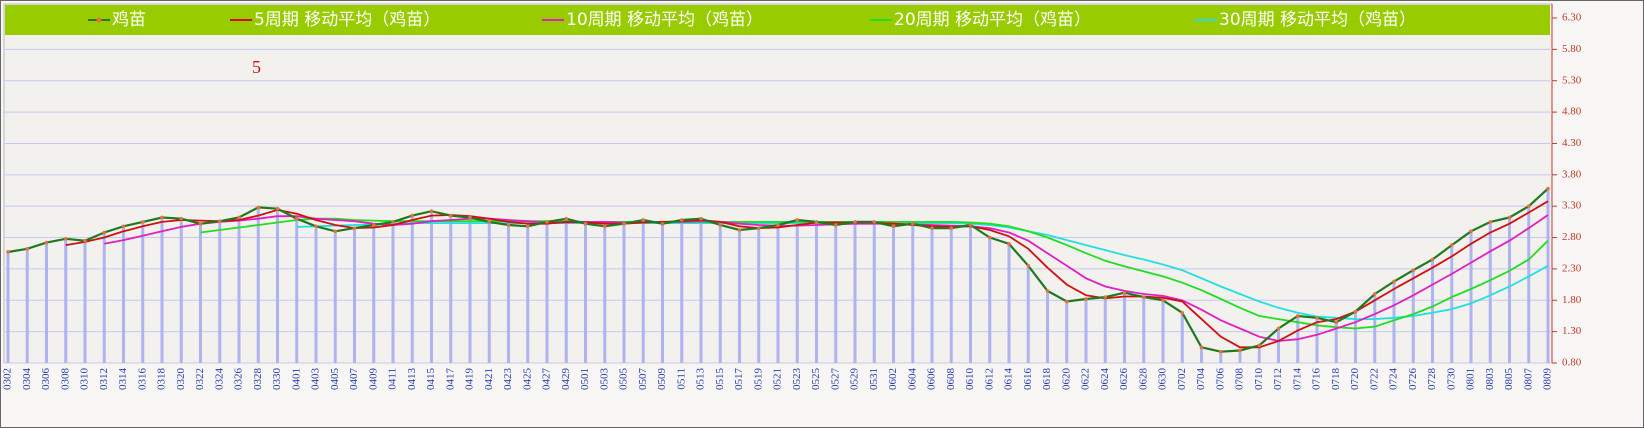  What do you see at coordinates (1066, 379) in the screenshot?
I see `x-tick-label: 0620` at bounding box center [1066, 379].